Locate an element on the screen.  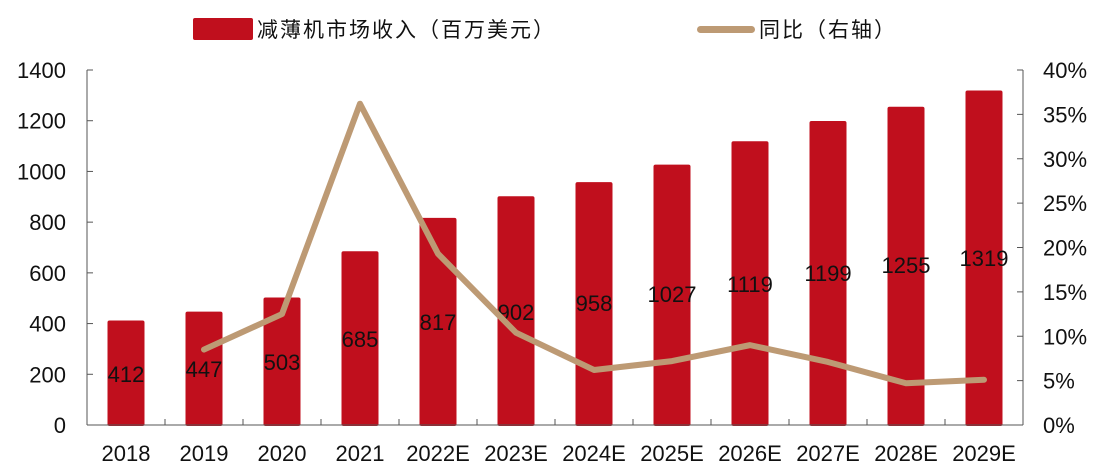
right-tick-label: 5% is located at coordinates (1059, 381).